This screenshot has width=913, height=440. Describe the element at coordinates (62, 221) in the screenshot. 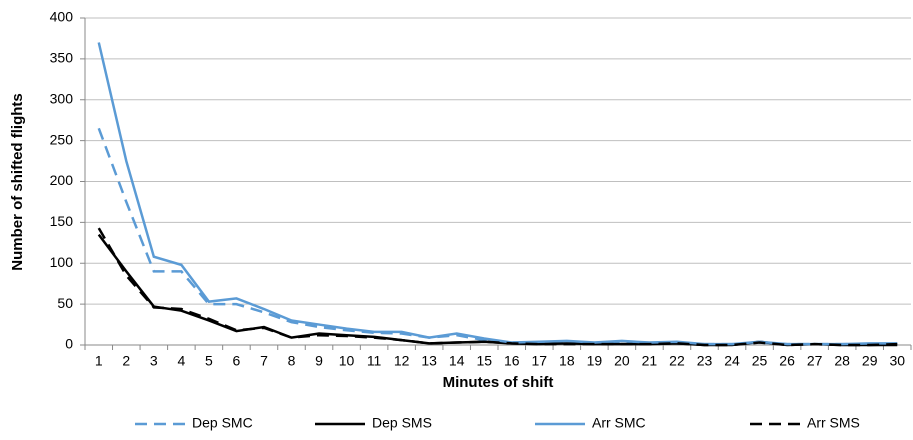

I see `y-tick-label: 150` at that location.